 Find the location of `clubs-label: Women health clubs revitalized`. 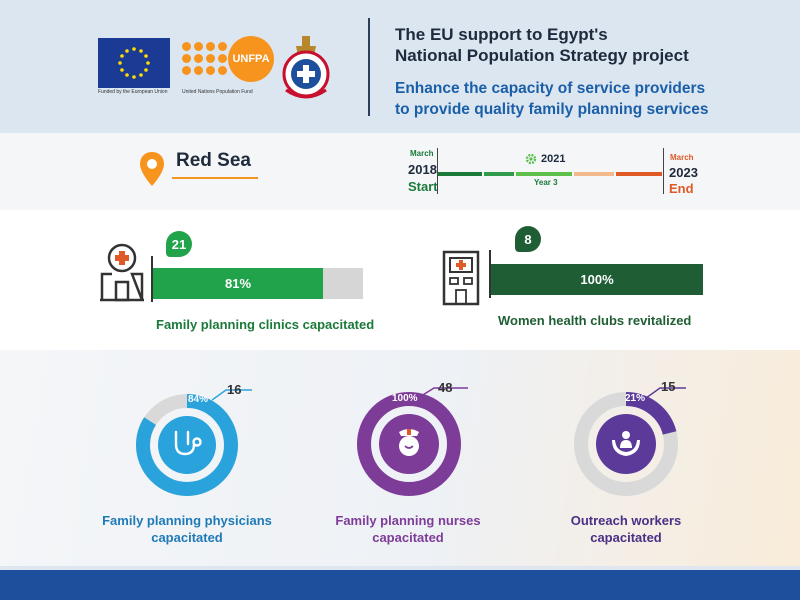

clubs-label: Women health clubs revitalized is located at coordinates (595, 320).